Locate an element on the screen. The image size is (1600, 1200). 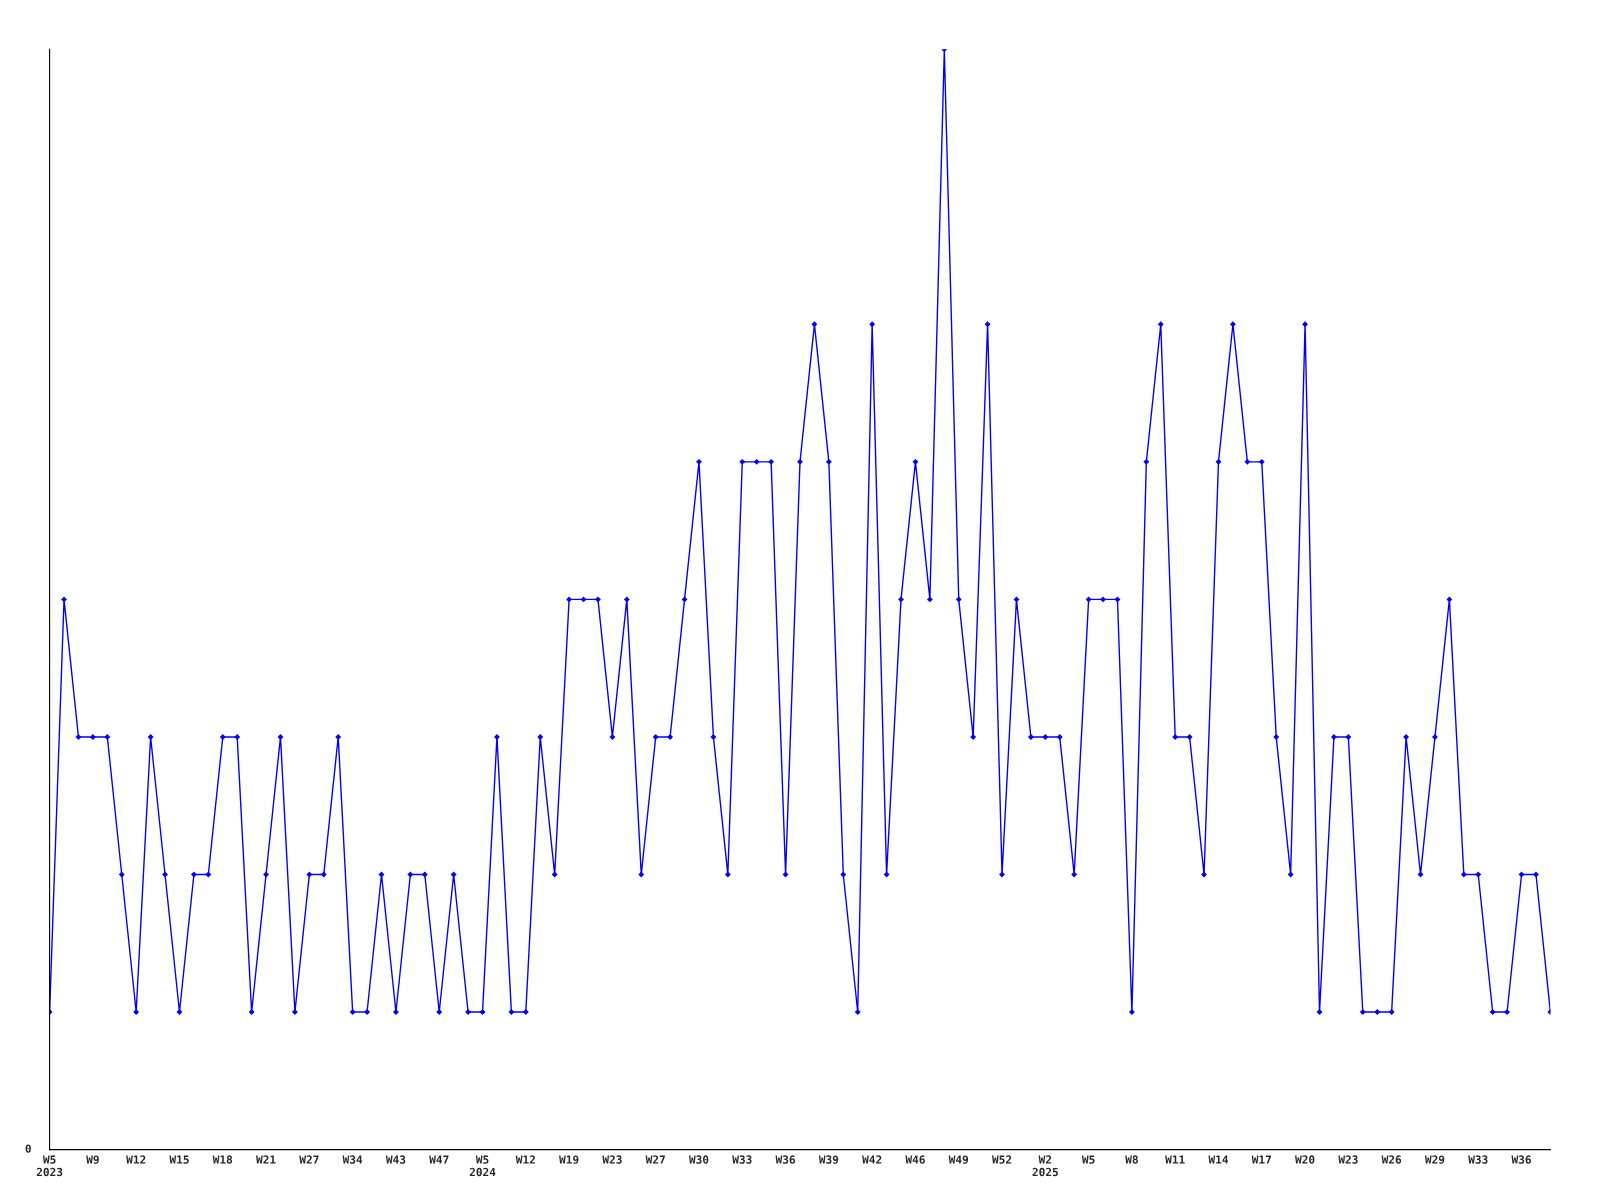
text: 0 is located at coordinates (28, 1148).